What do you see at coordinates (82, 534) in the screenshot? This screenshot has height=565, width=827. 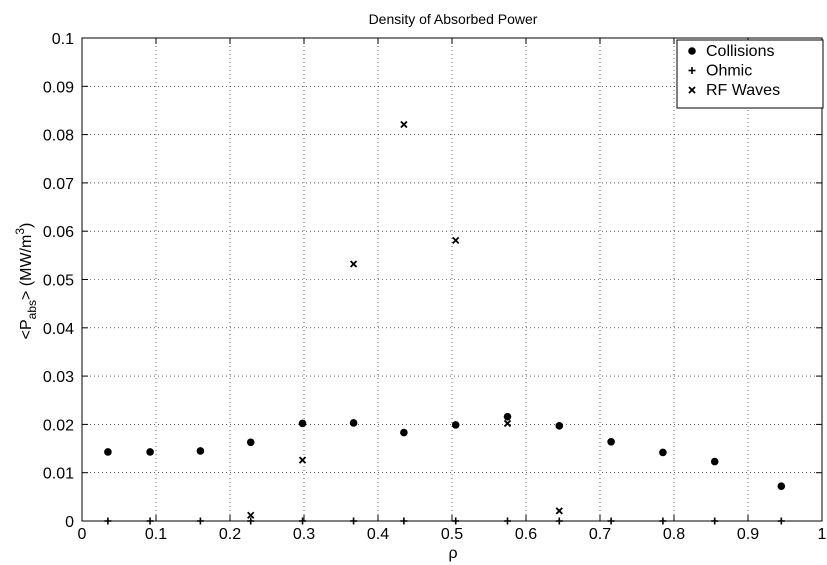 I see `x-tick-label: 0` at bounding box center [82, 534].